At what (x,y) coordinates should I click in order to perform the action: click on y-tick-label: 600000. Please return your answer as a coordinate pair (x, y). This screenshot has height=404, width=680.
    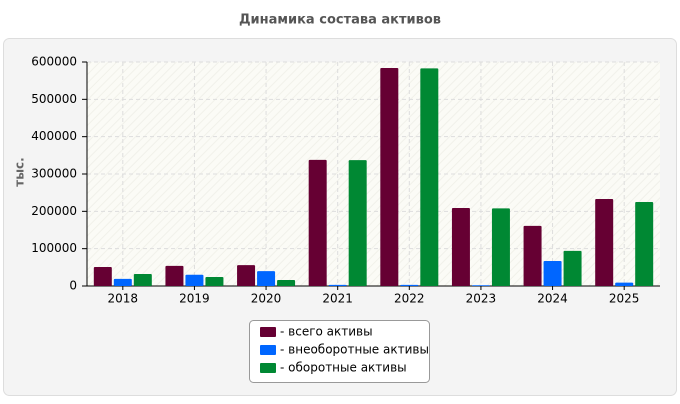
    Looking at the image, I should click on (54, 62).